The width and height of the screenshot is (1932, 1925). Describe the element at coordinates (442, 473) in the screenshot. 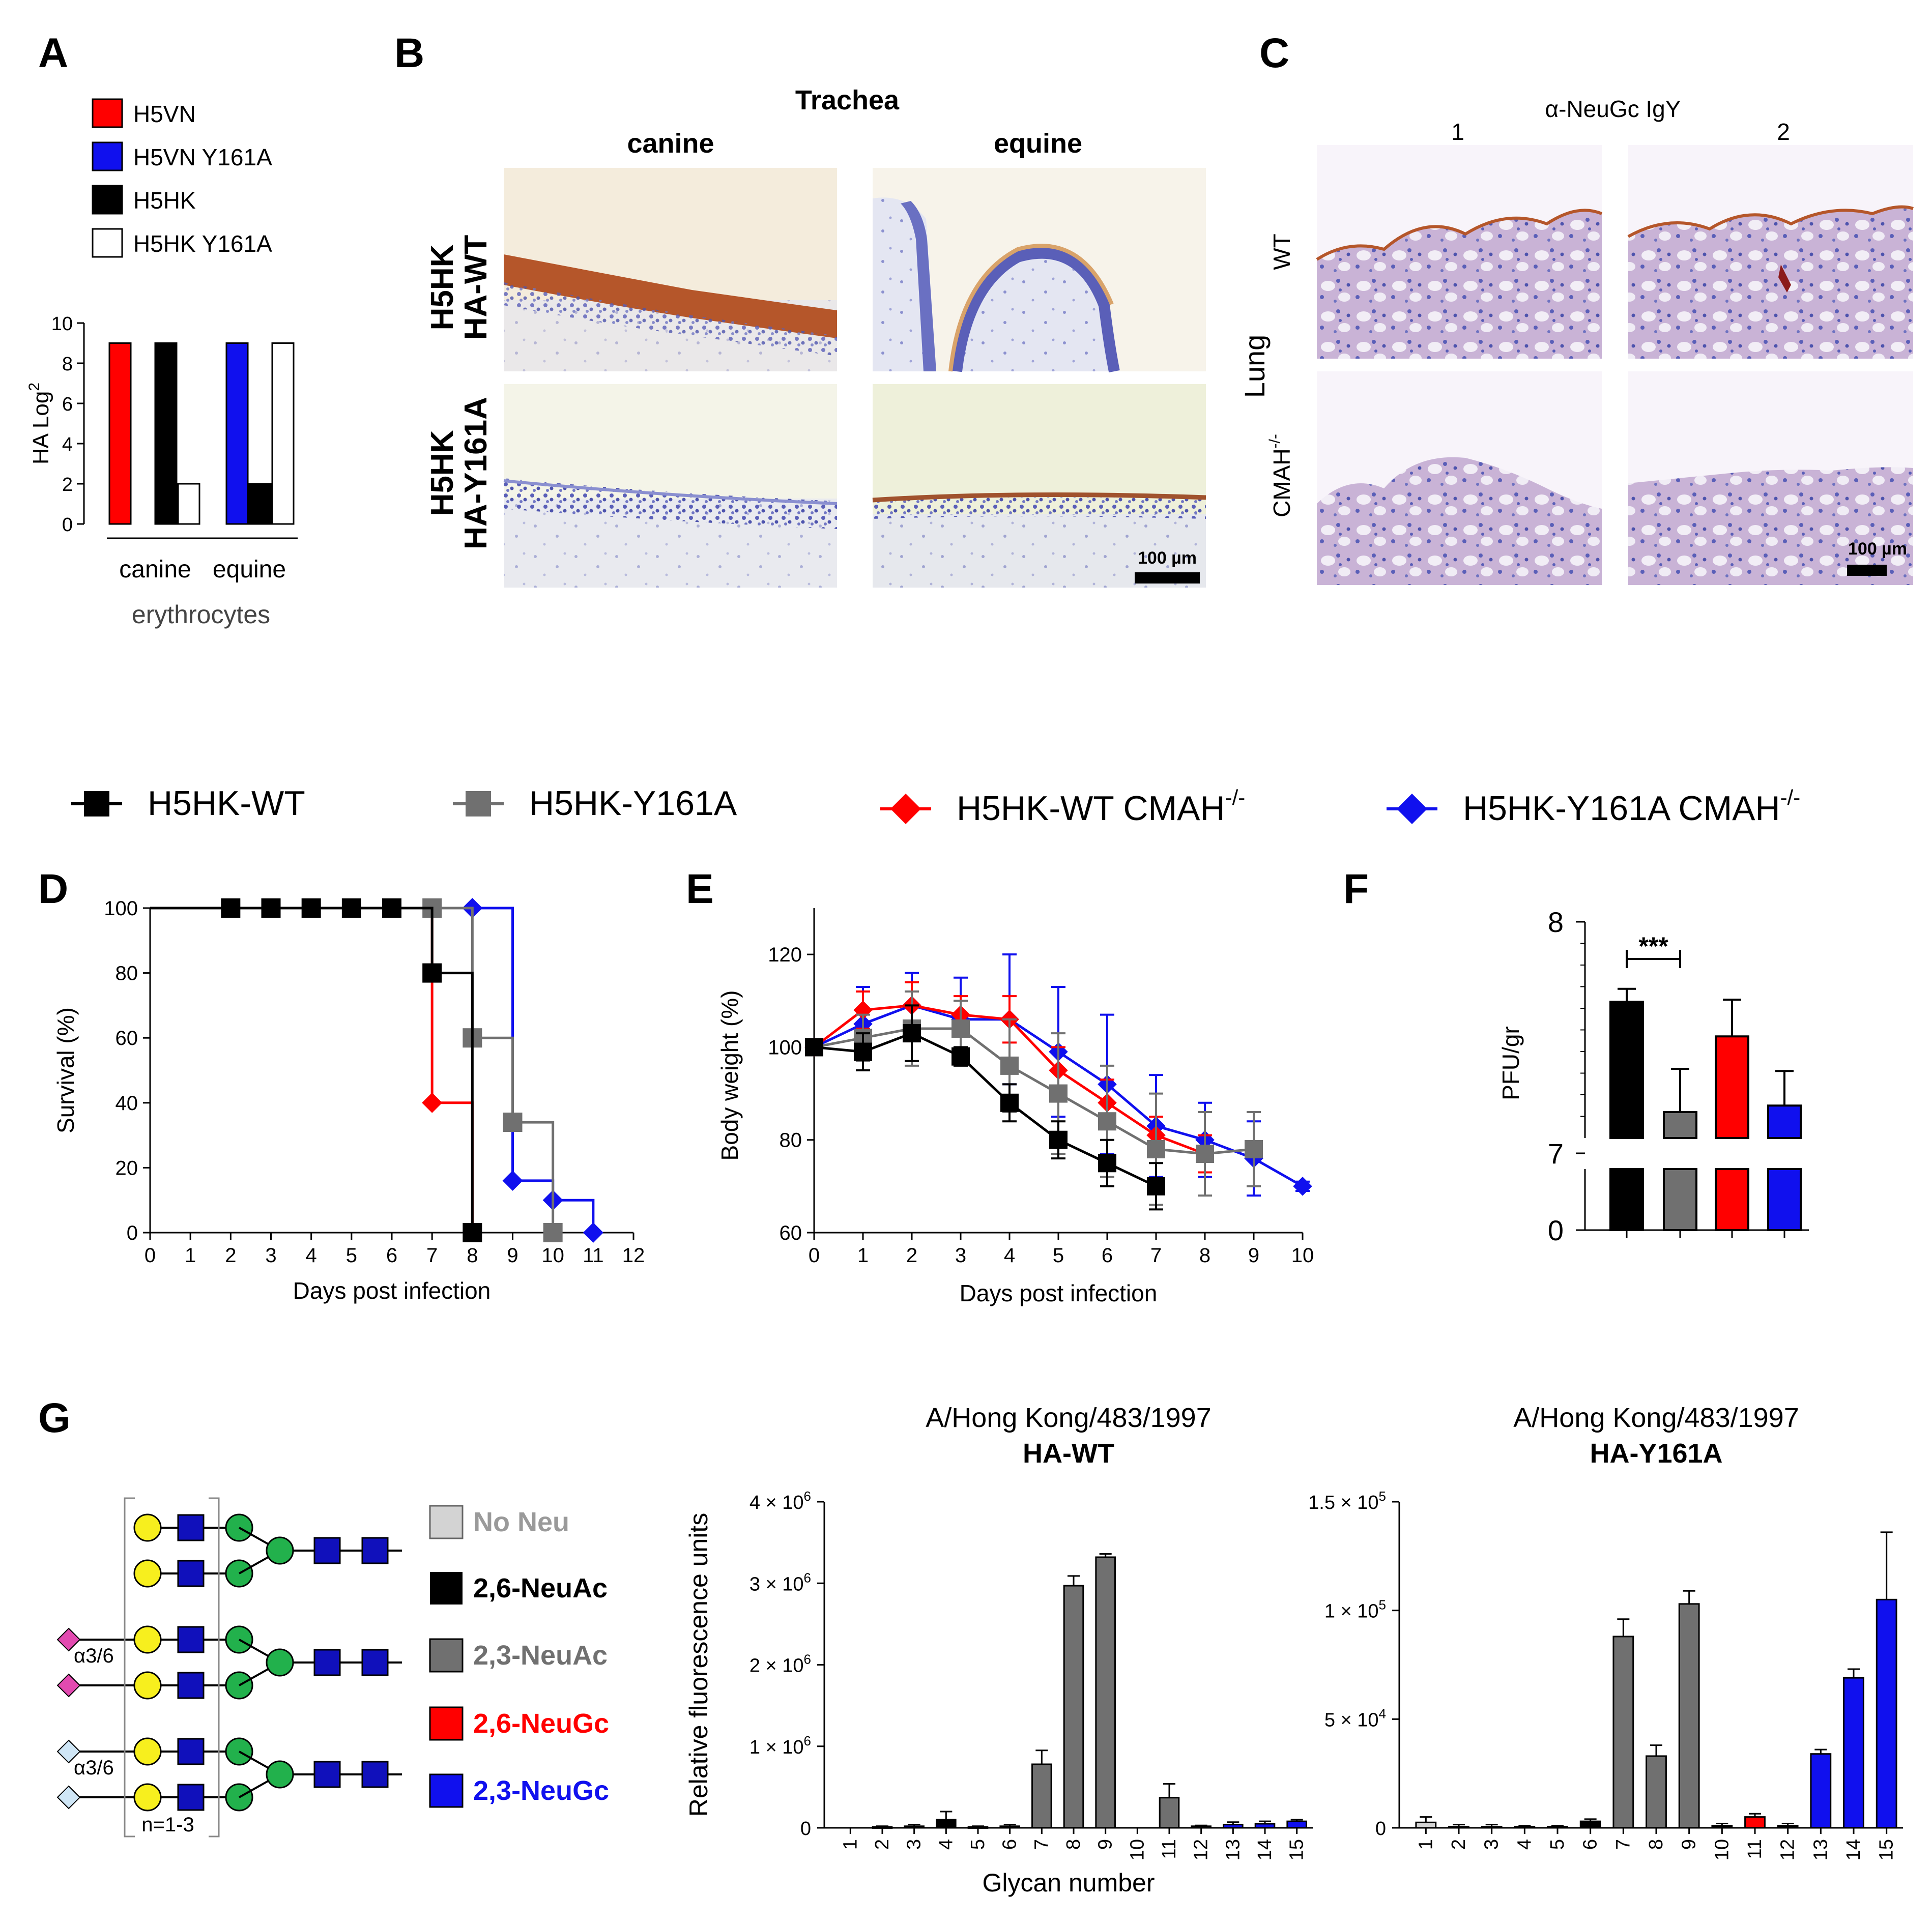

I see `panel-b-row2-line1: H5HK` at that location.